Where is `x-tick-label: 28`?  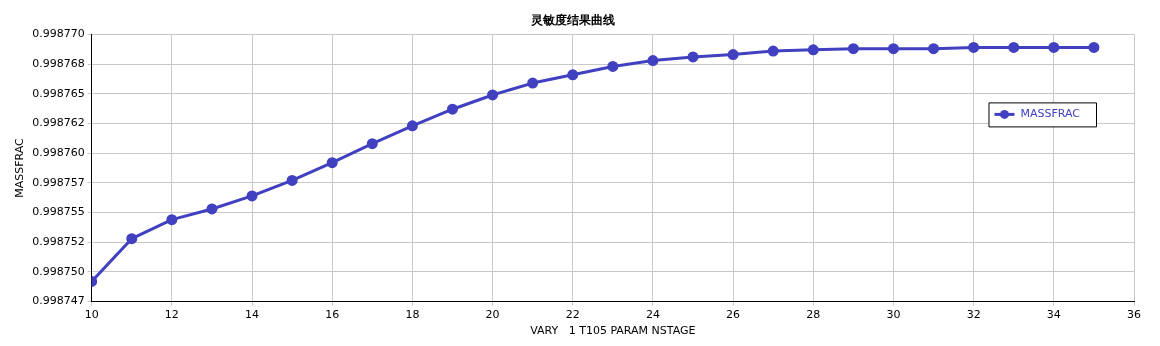 x-tick-label: 28 is located at coordinates (813, 315).